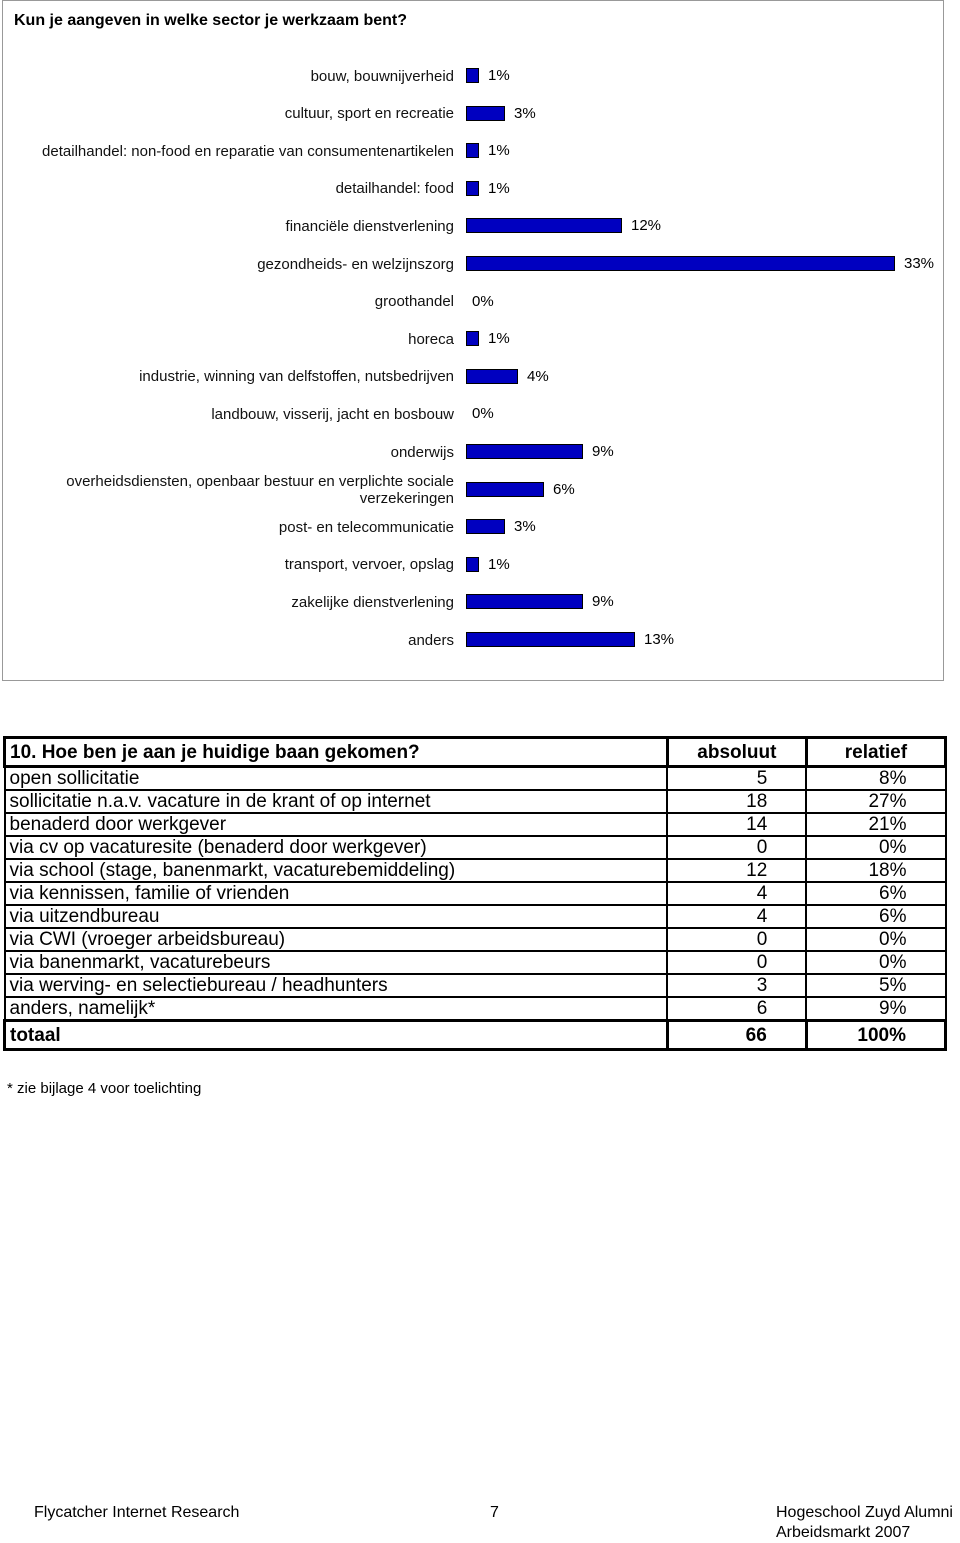 This screenshot has height=1543, width=960. Describe the element at coordinates (332, 414) in the screenshot. I see `category-label: landbouw, visserij, jacht en bosbouw` at that location.